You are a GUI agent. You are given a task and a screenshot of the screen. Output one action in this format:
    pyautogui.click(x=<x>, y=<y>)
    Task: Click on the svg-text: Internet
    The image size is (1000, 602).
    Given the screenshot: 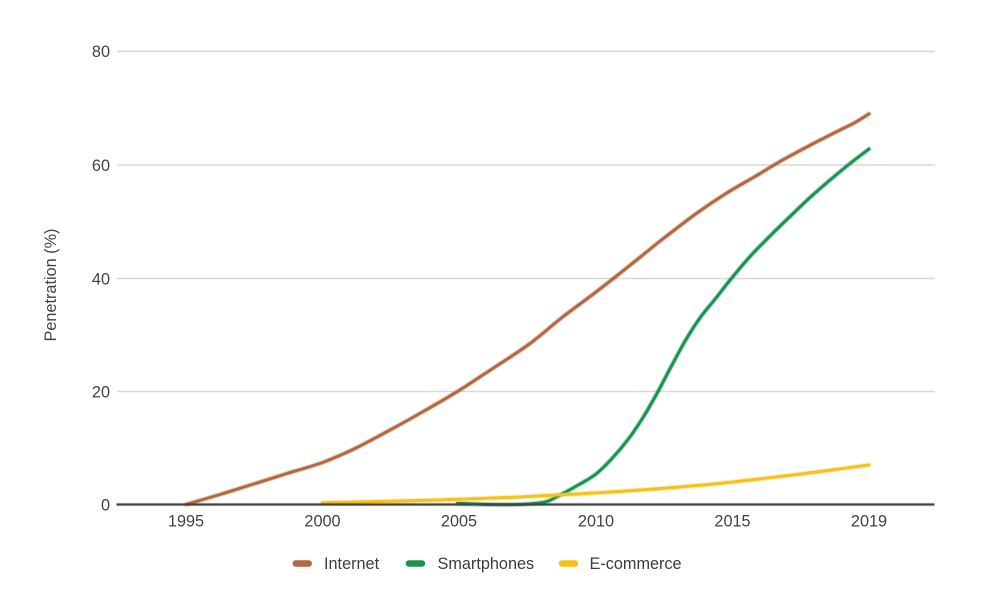 What is the action you would take?
    pyautogui.click(x=352, y=564)
    